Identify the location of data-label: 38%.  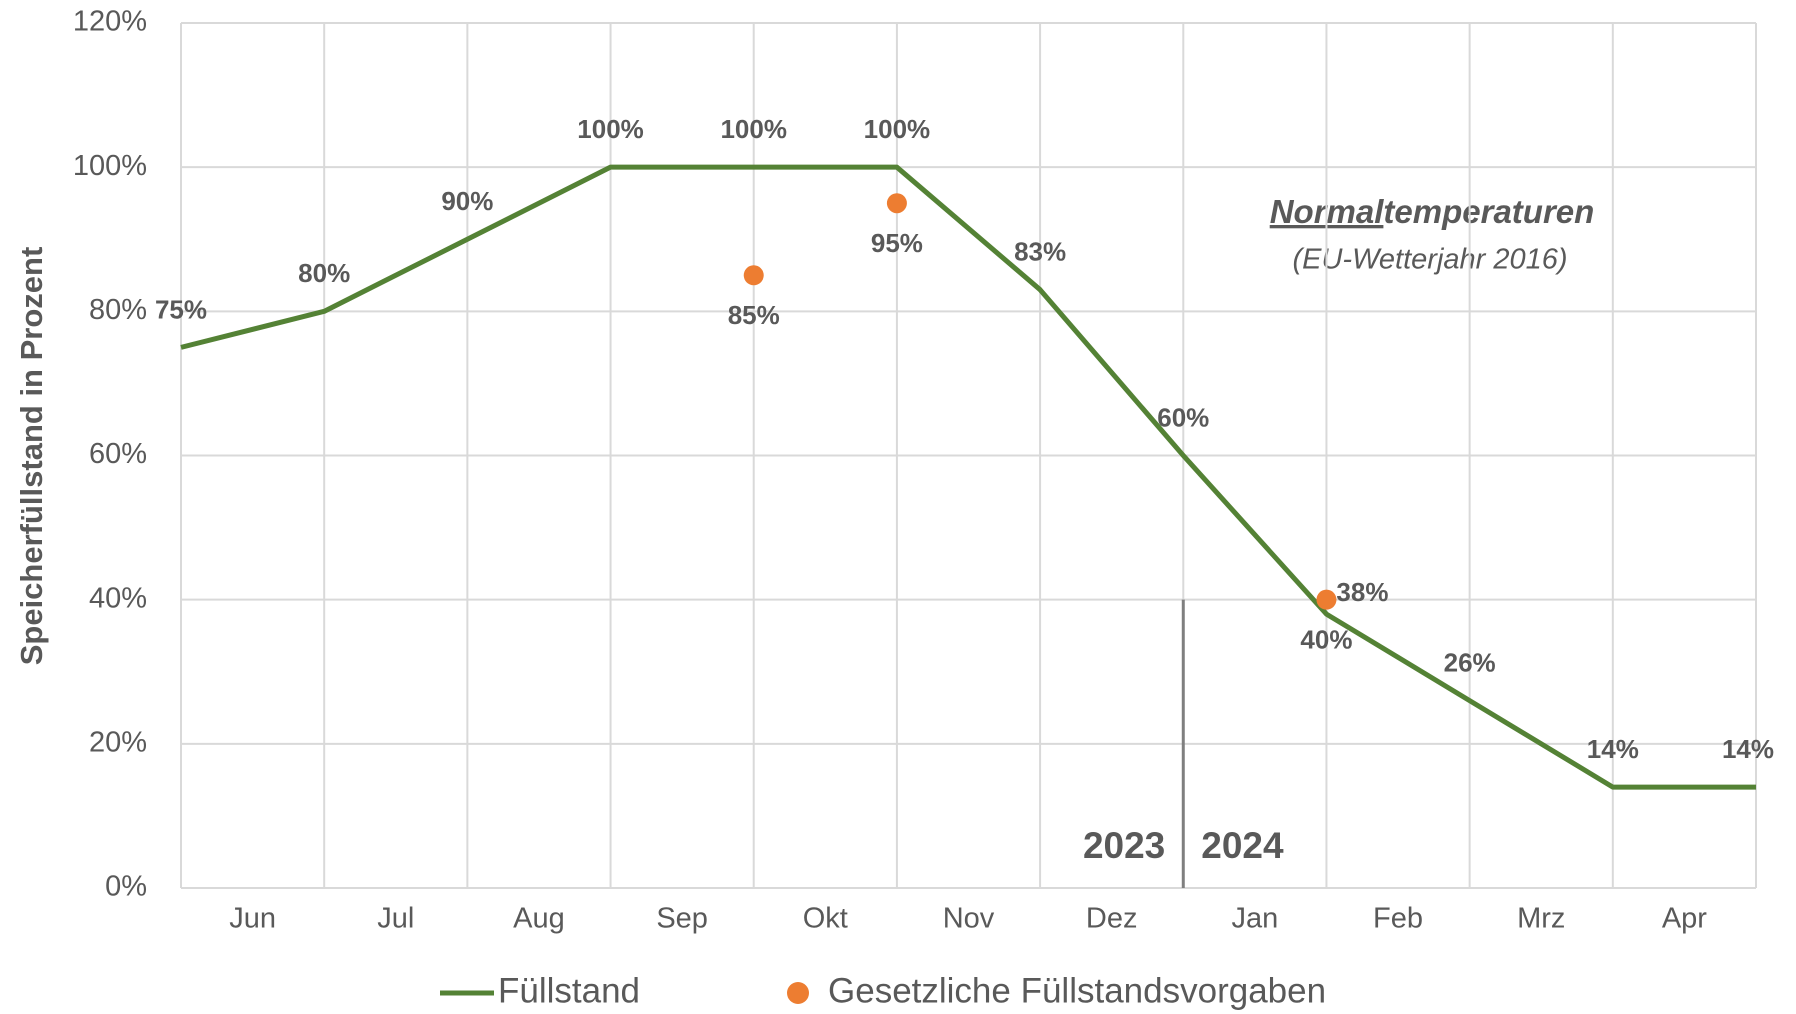
(1362, 592).